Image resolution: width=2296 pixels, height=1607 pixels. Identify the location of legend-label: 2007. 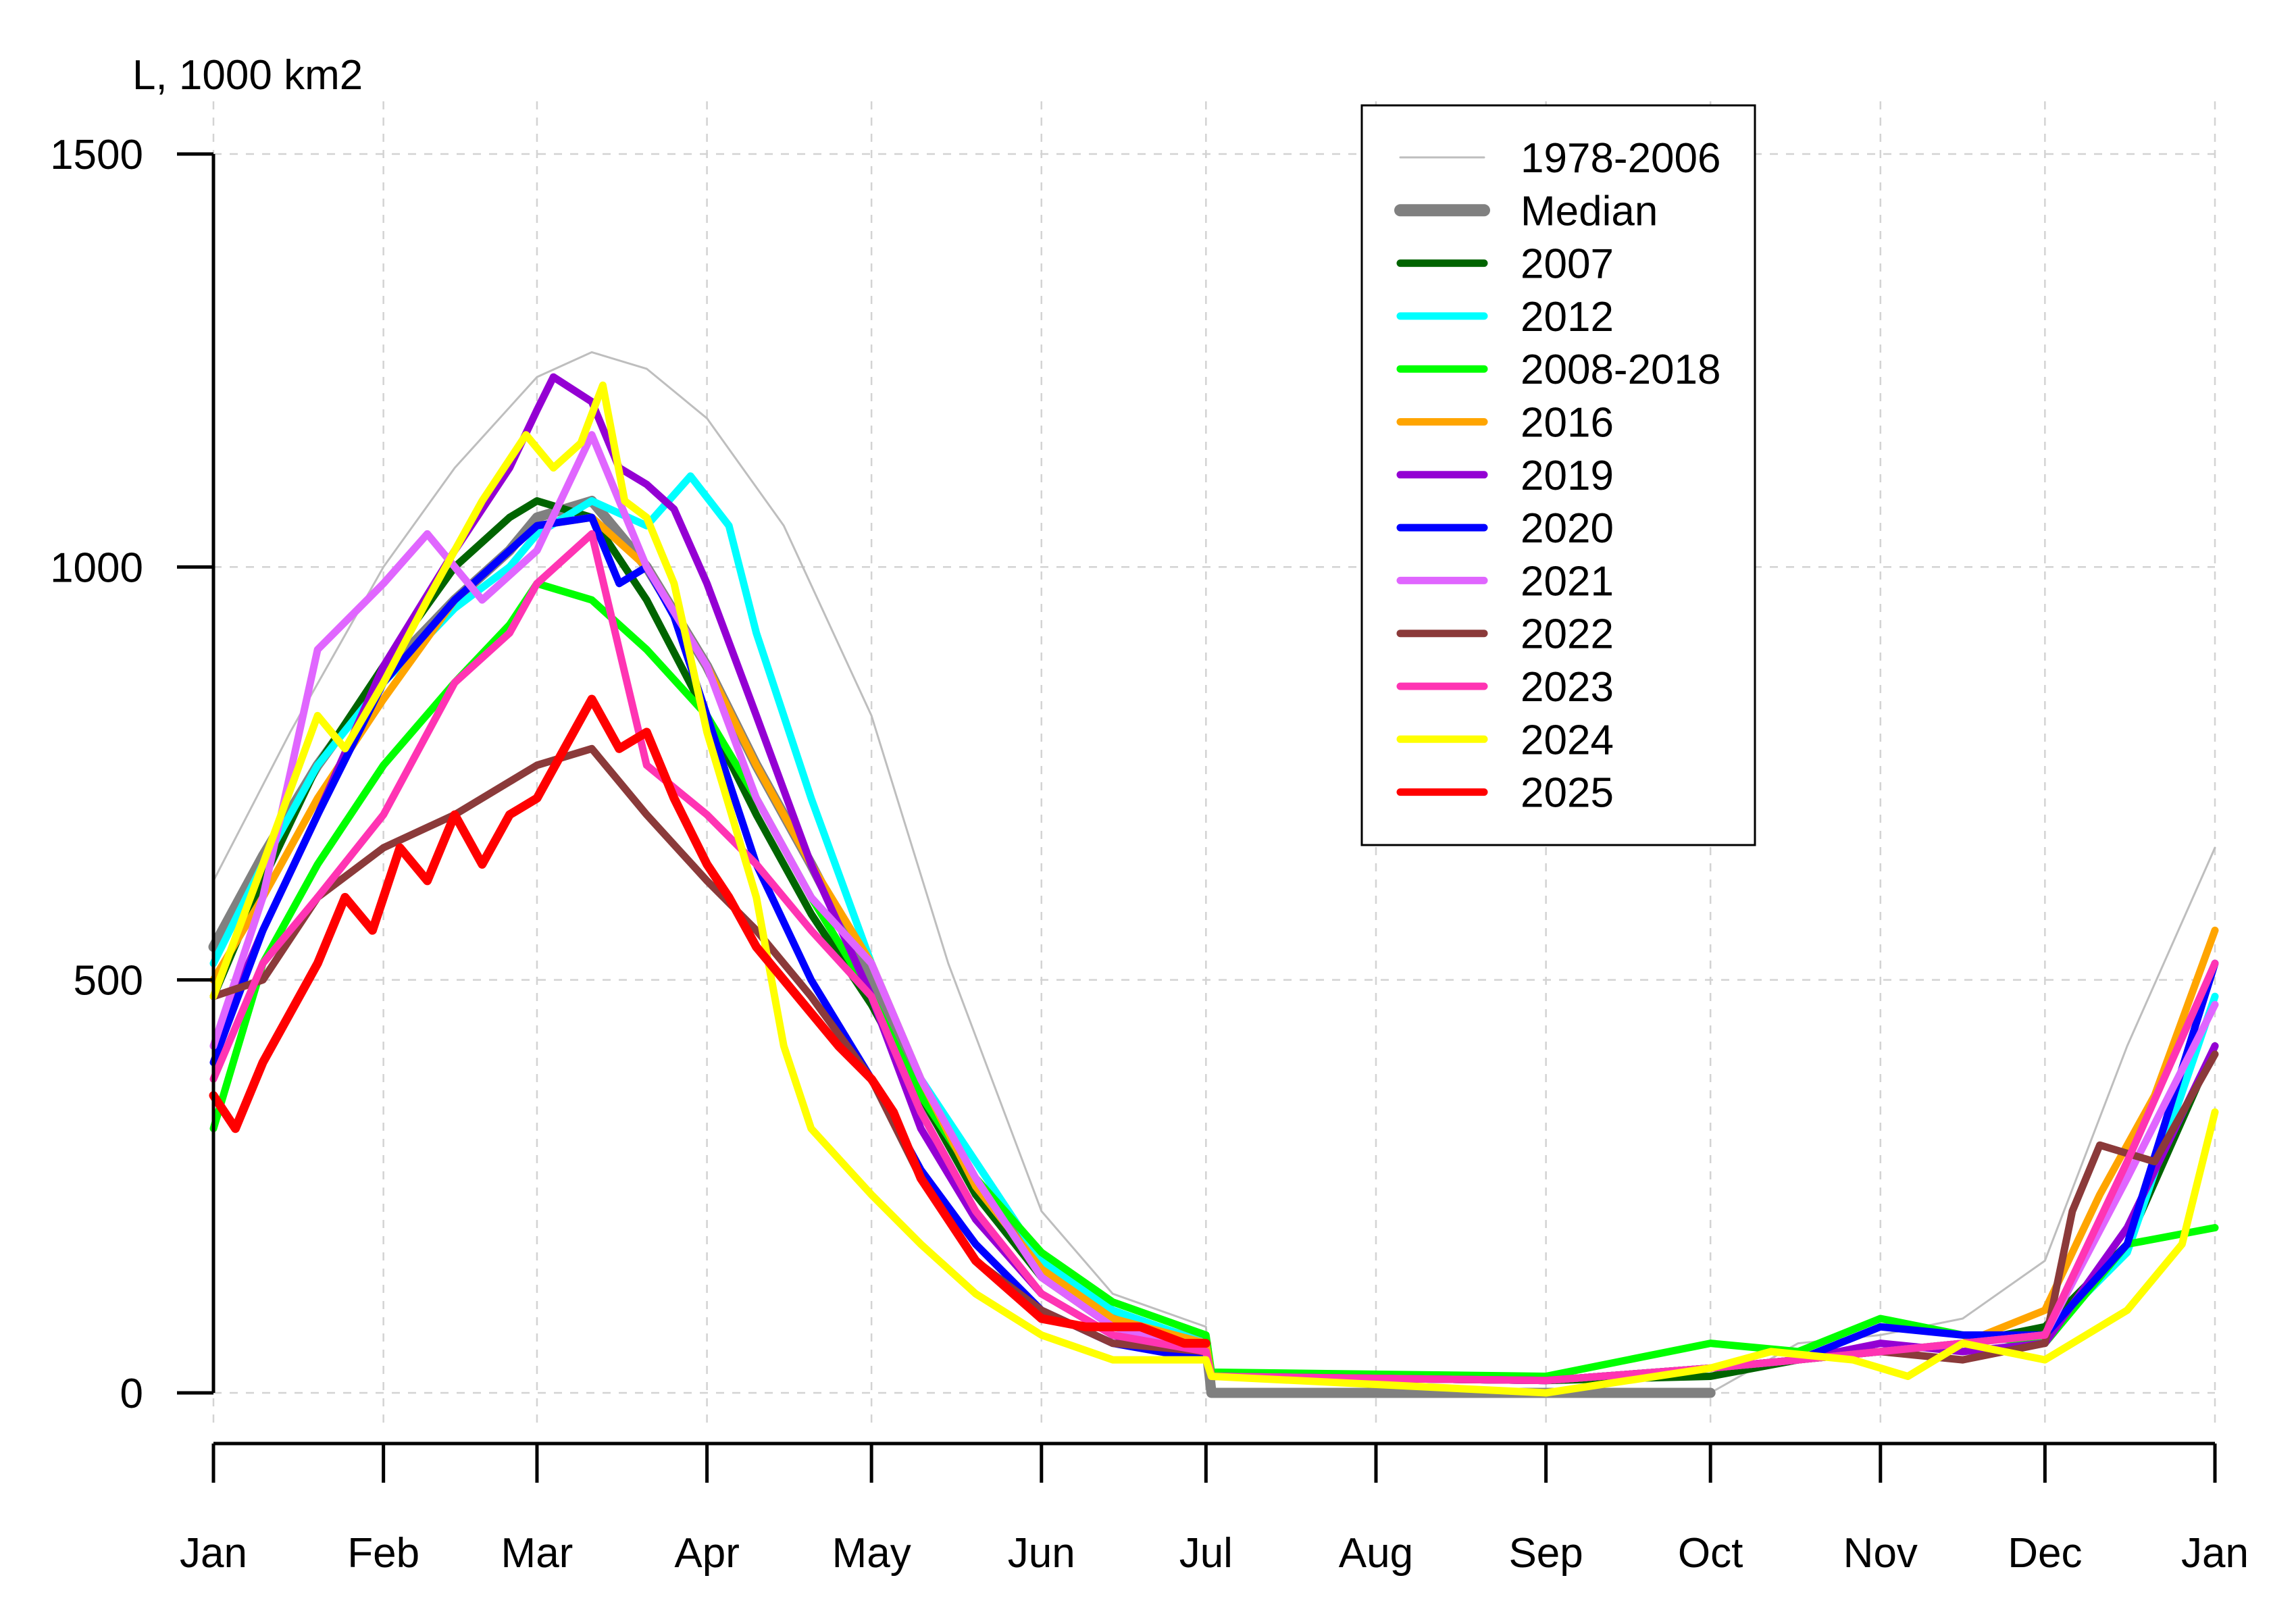
(1567, 264).